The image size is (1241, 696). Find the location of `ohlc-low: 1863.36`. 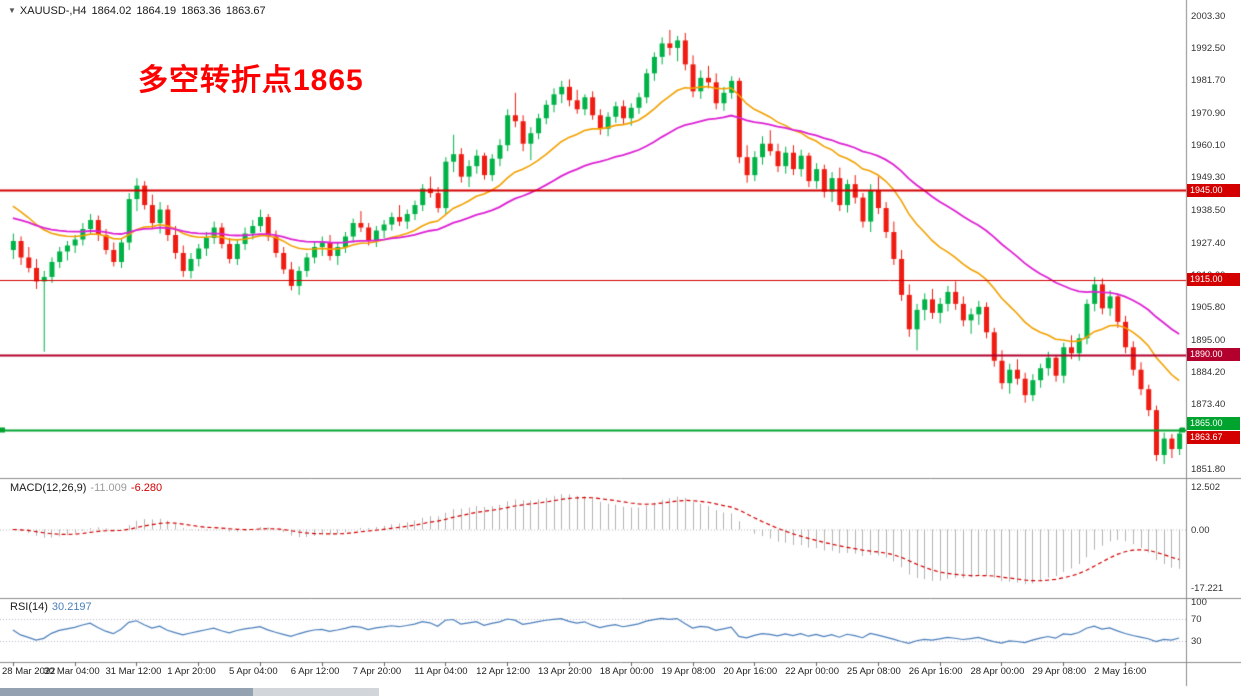

ohlc-low: 1863.36 is located at coordinates (201, 11).